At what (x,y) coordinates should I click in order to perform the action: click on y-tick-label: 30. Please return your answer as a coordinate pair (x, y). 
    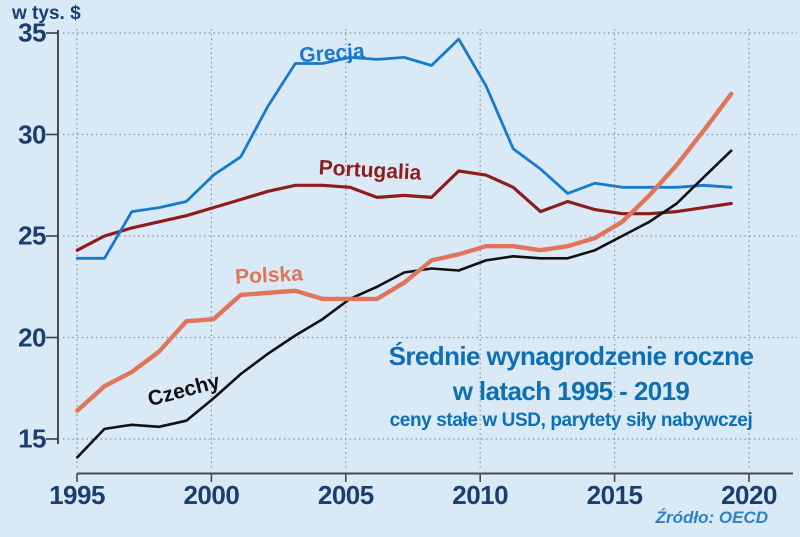
    Looking at the image, I should click on (32, 134).